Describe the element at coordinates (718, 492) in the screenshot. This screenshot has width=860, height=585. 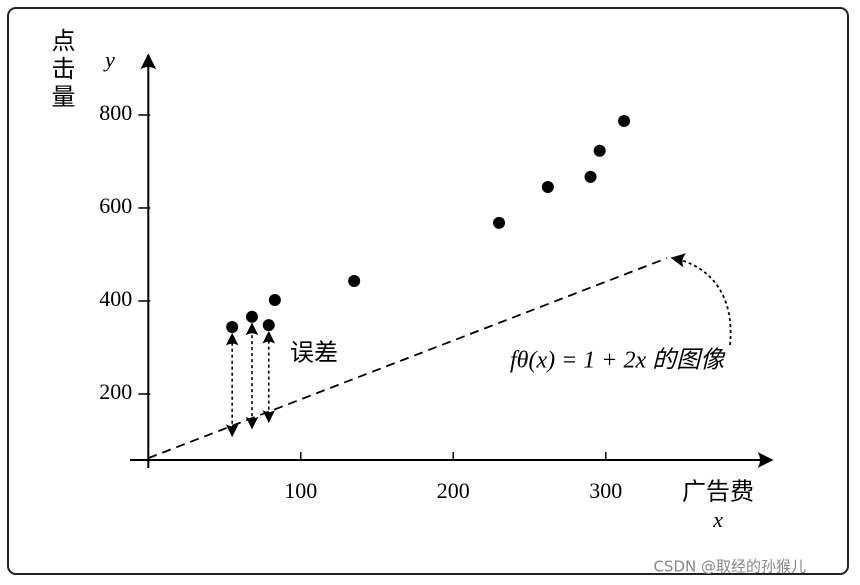
I see `x-axis-label: 广告费` at that location.